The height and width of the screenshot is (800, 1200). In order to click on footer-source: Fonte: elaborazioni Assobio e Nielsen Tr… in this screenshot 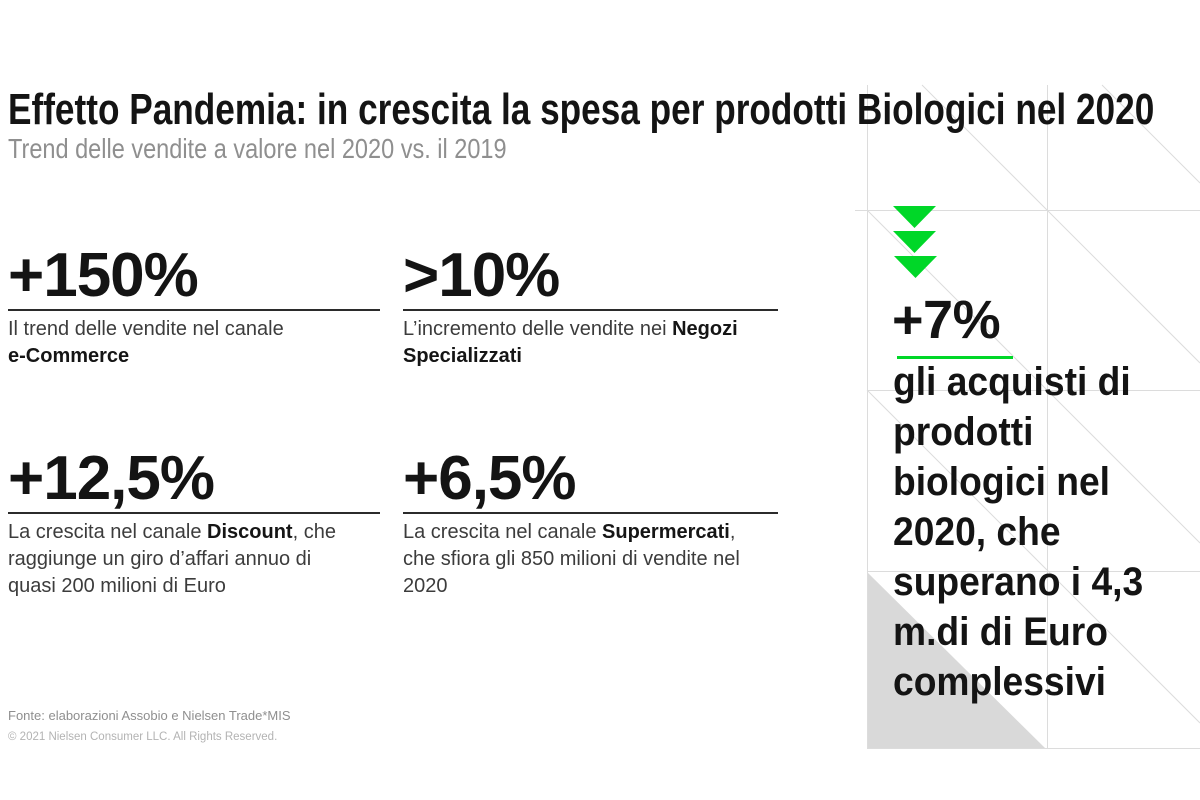, I will do `click(149, 715)`.